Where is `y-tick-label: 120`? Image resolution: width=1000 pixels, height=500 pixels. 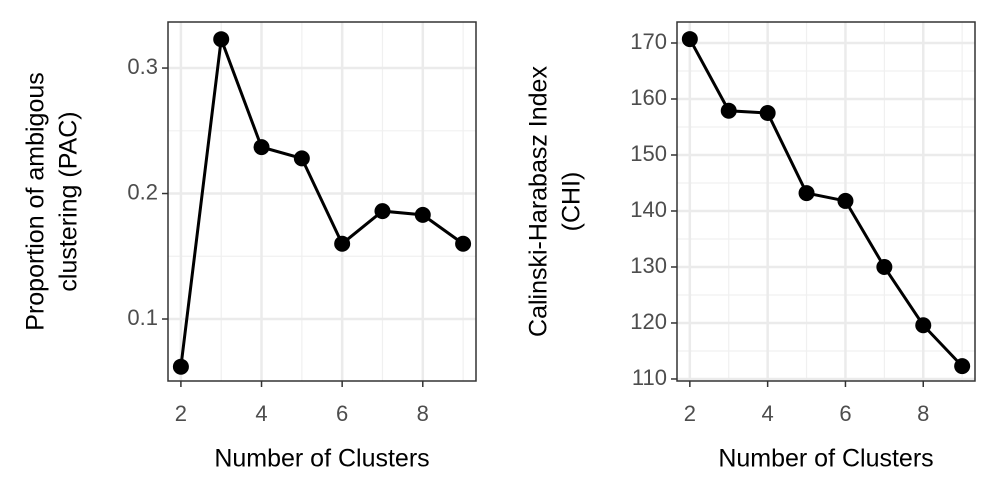 y-tick-label: 120 is located at coordinates (648, 321).